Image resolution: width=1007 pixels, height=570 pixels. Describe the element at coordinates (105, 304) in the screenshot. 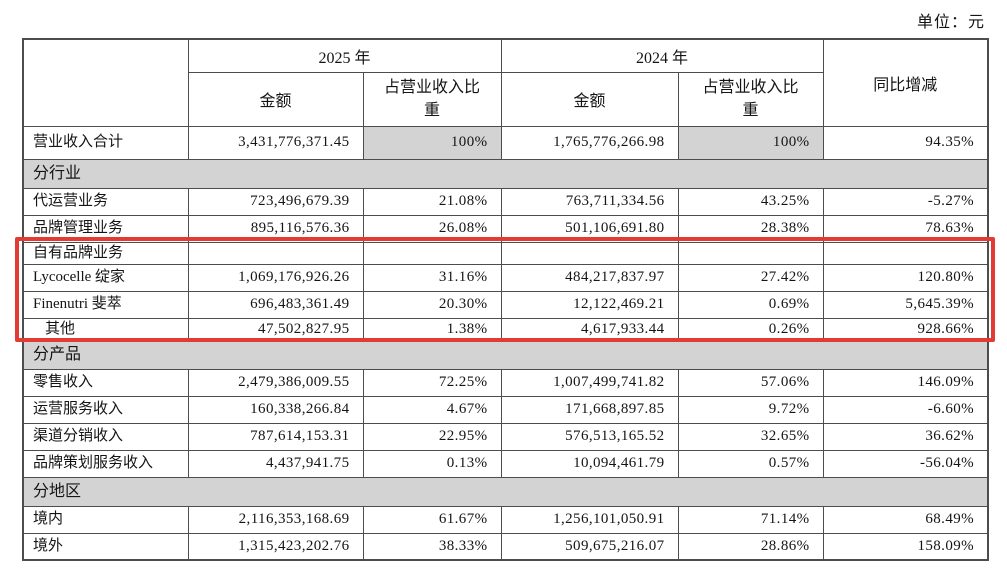

I see `row-label: Finenutri 斐萃` at that location.